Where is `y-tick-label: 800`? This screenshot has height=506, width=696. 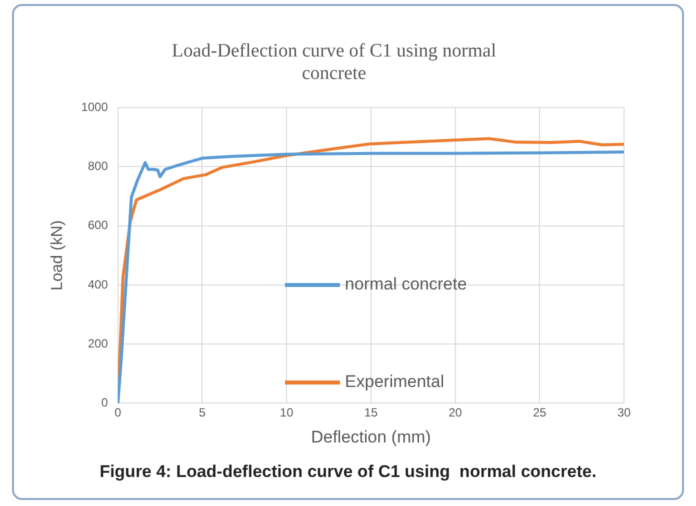 y-tick-label: 800 is located at coordinates (98, 166).